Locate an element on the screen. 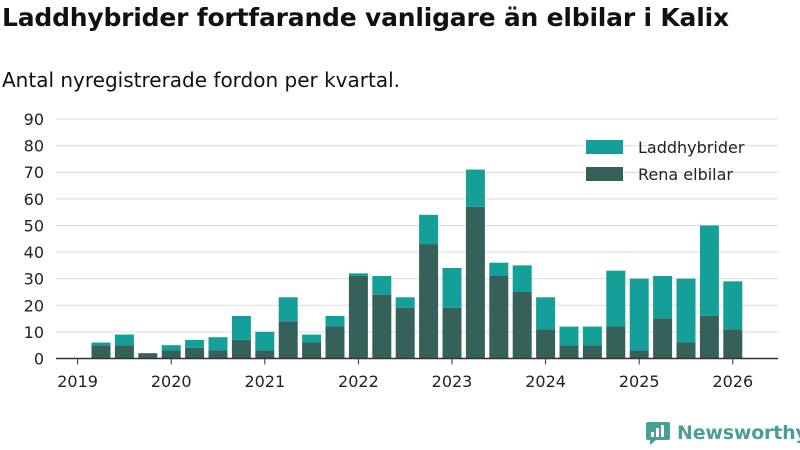 The height and width of the screenshot is (450, 800). legend: Laddhybrider Rena elbilar is located at coordinates (665, 161).